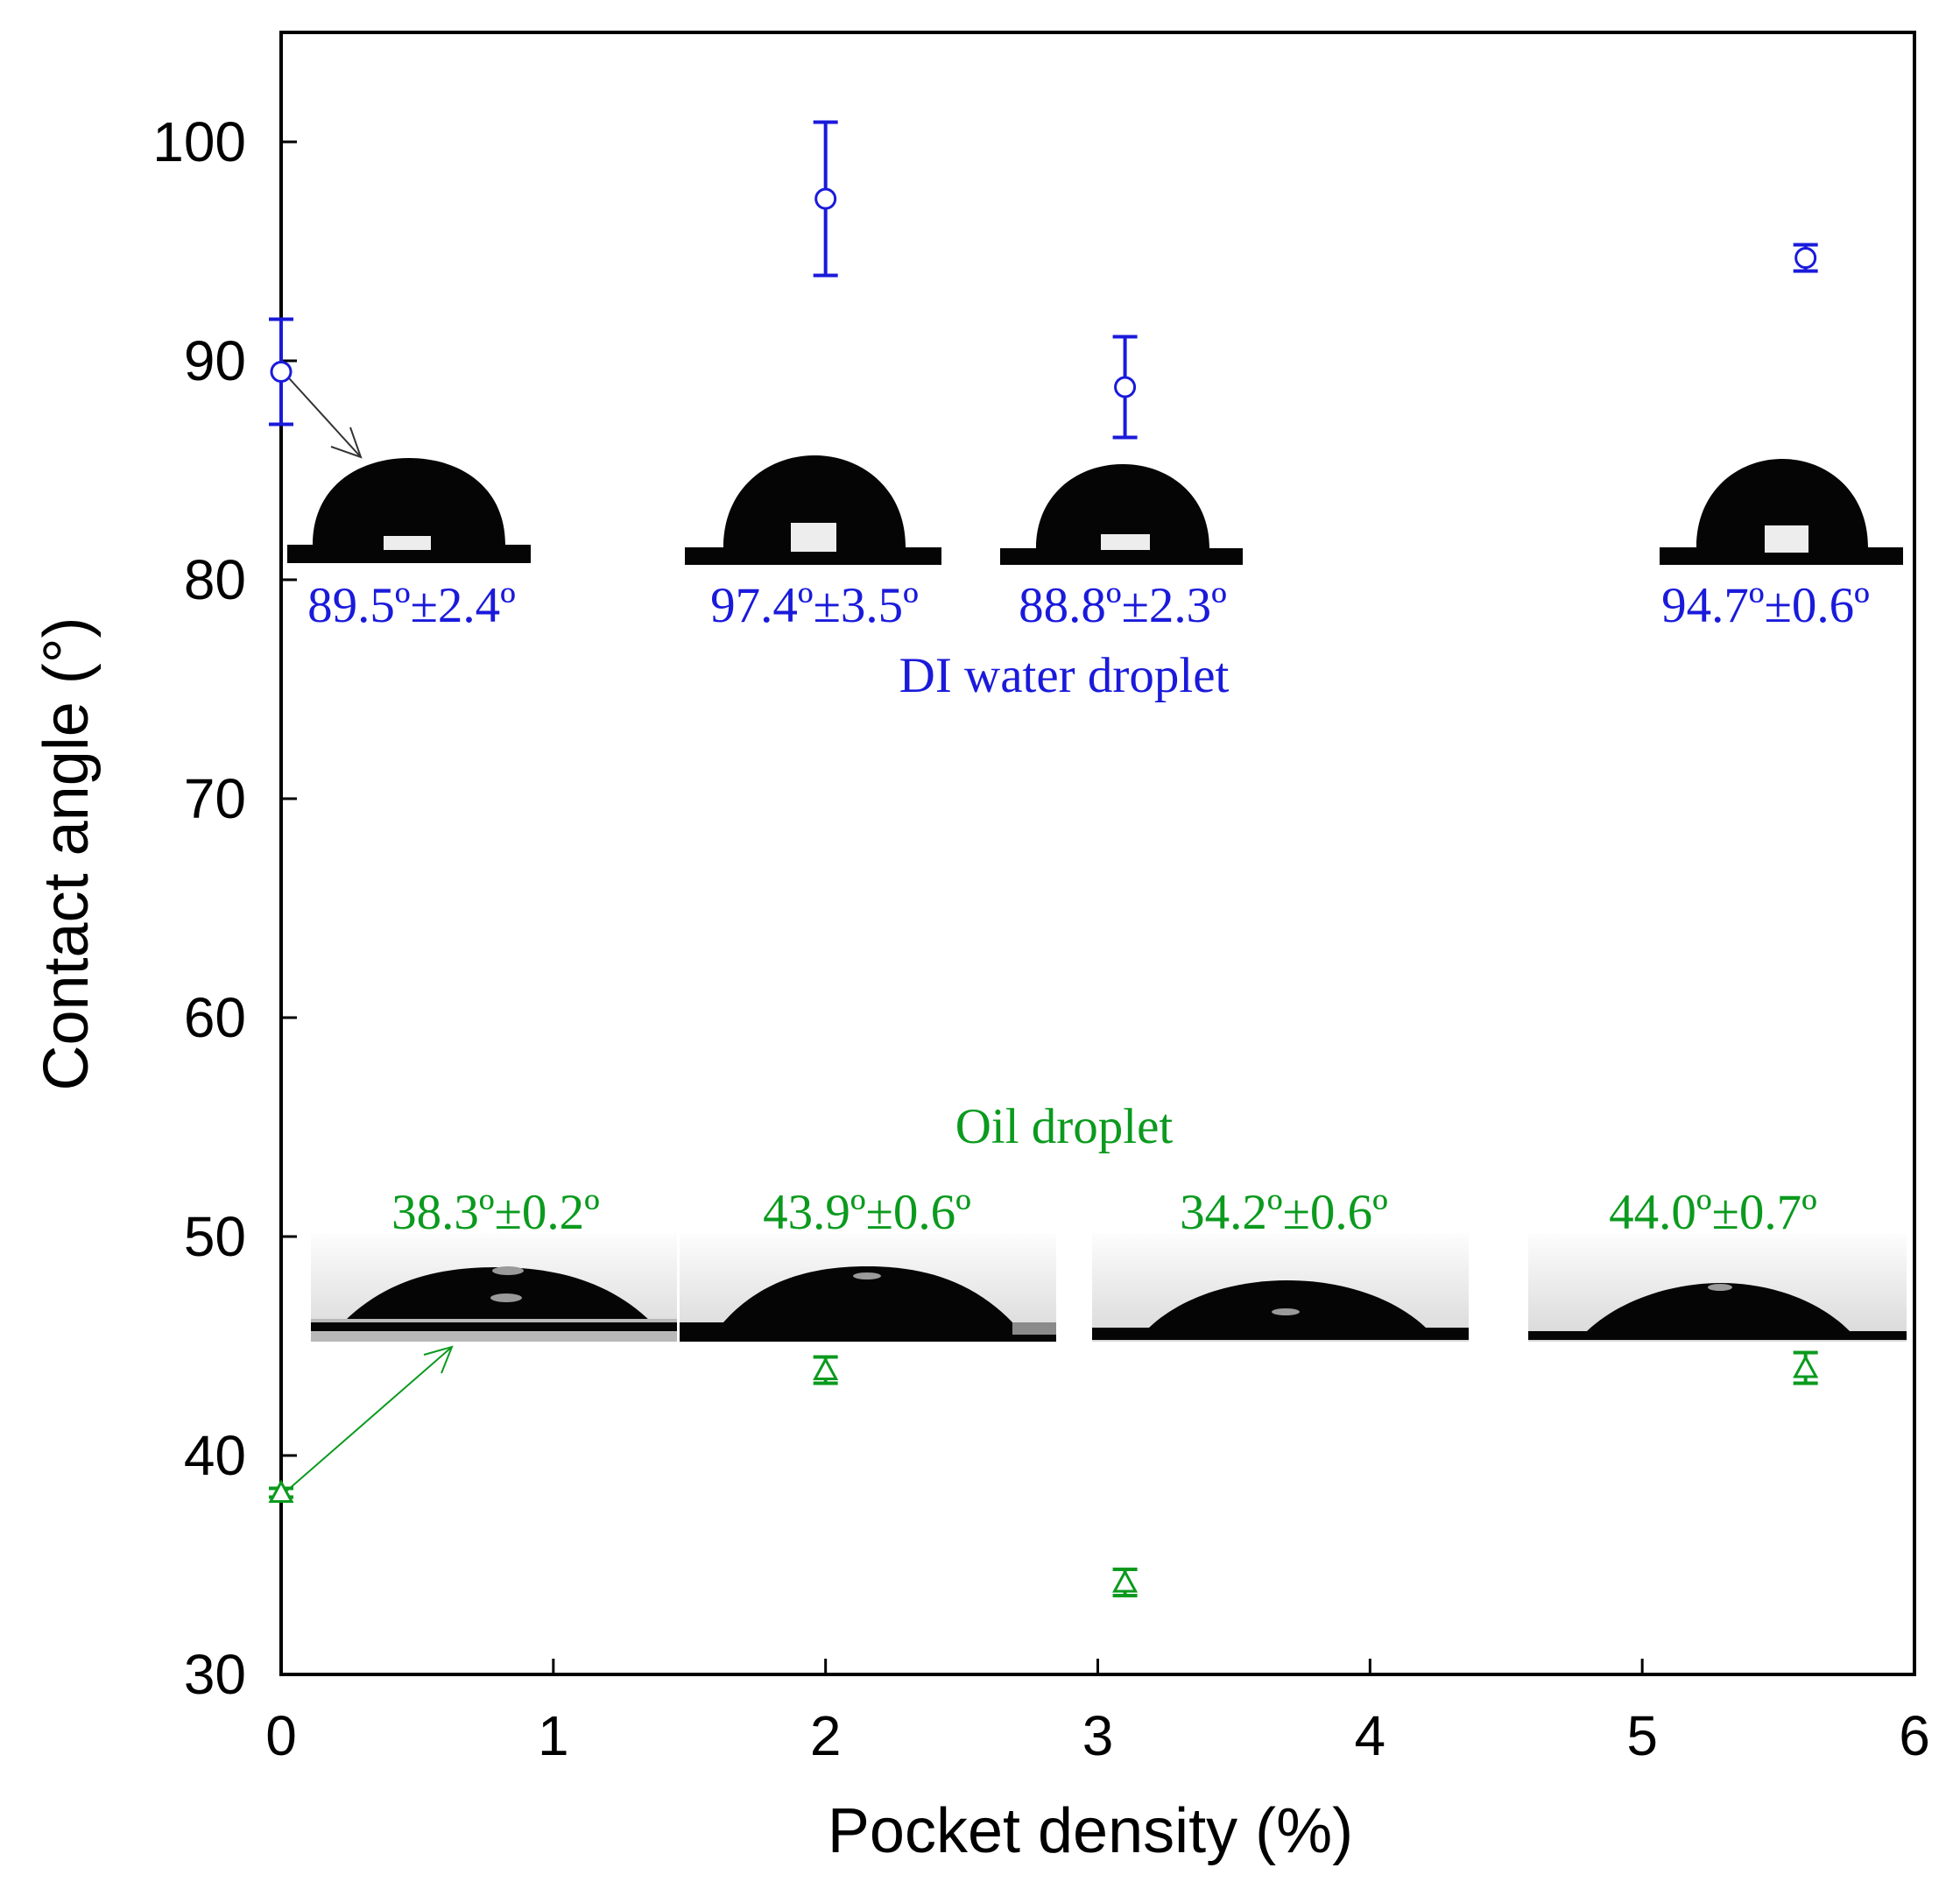  I want to click on water-angle-label: 89.5º±2.4º, so click(411, 605).